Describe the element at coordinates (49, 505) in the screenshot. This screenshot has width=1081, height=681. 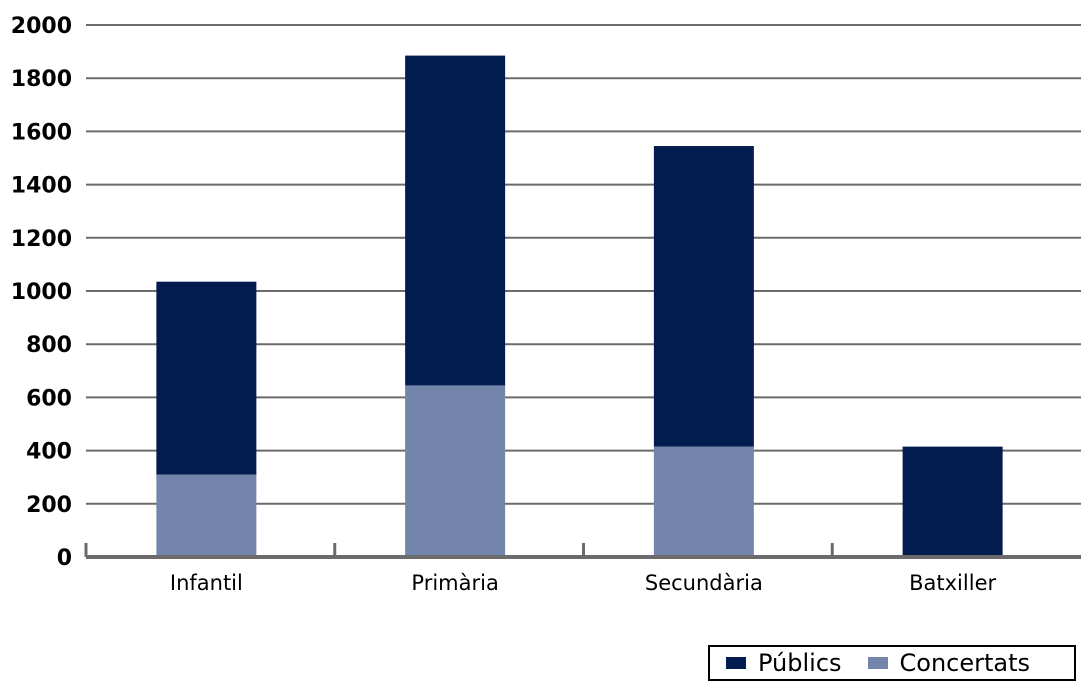
I see `y-tick-label: 200` at that location.